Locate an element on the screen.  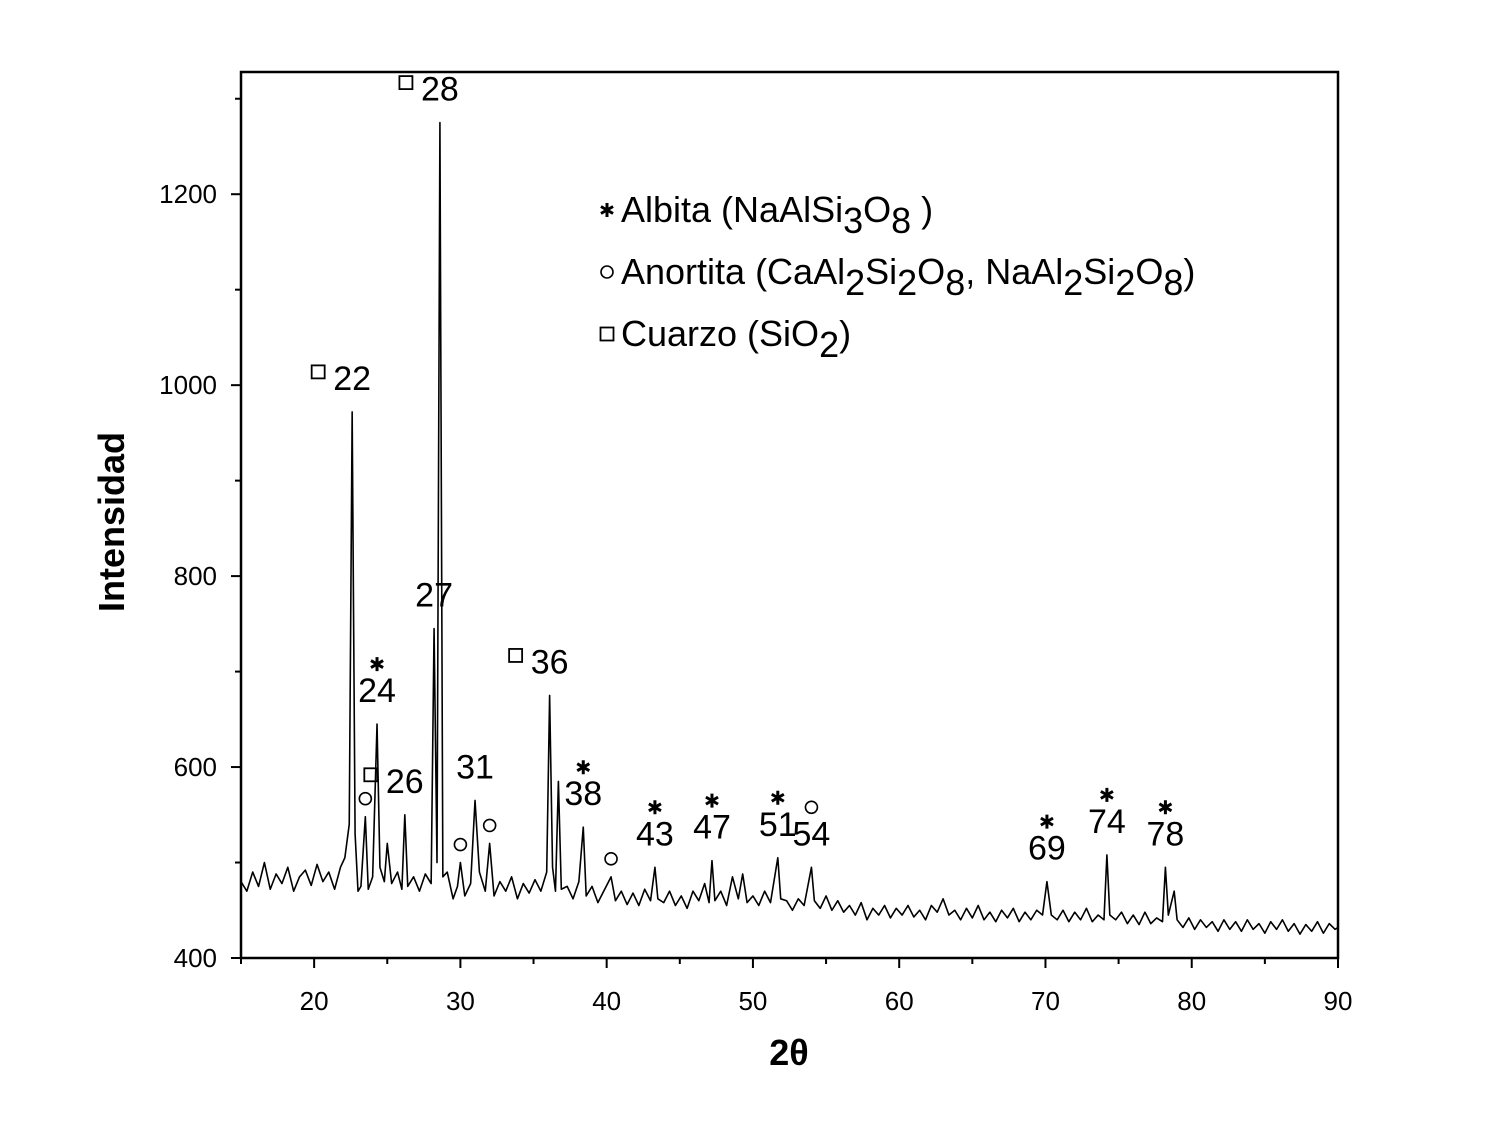
x-tick-label: 20 is located at coordinates (314, 1001).